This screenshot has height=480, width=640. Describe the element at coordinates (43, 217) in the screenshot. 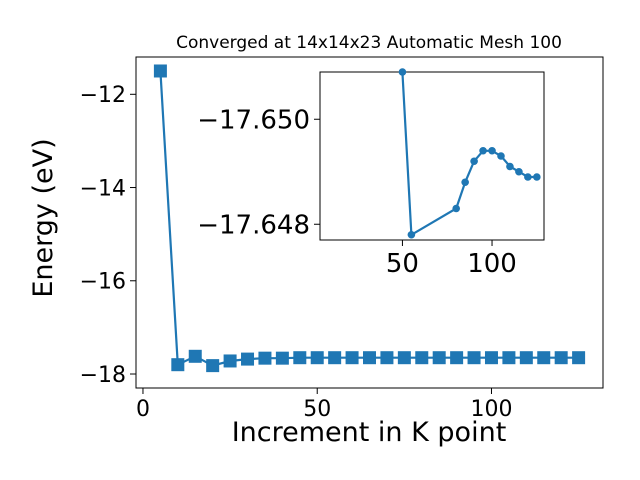

I see `y-axis-label: Energy (eV)` at that location.